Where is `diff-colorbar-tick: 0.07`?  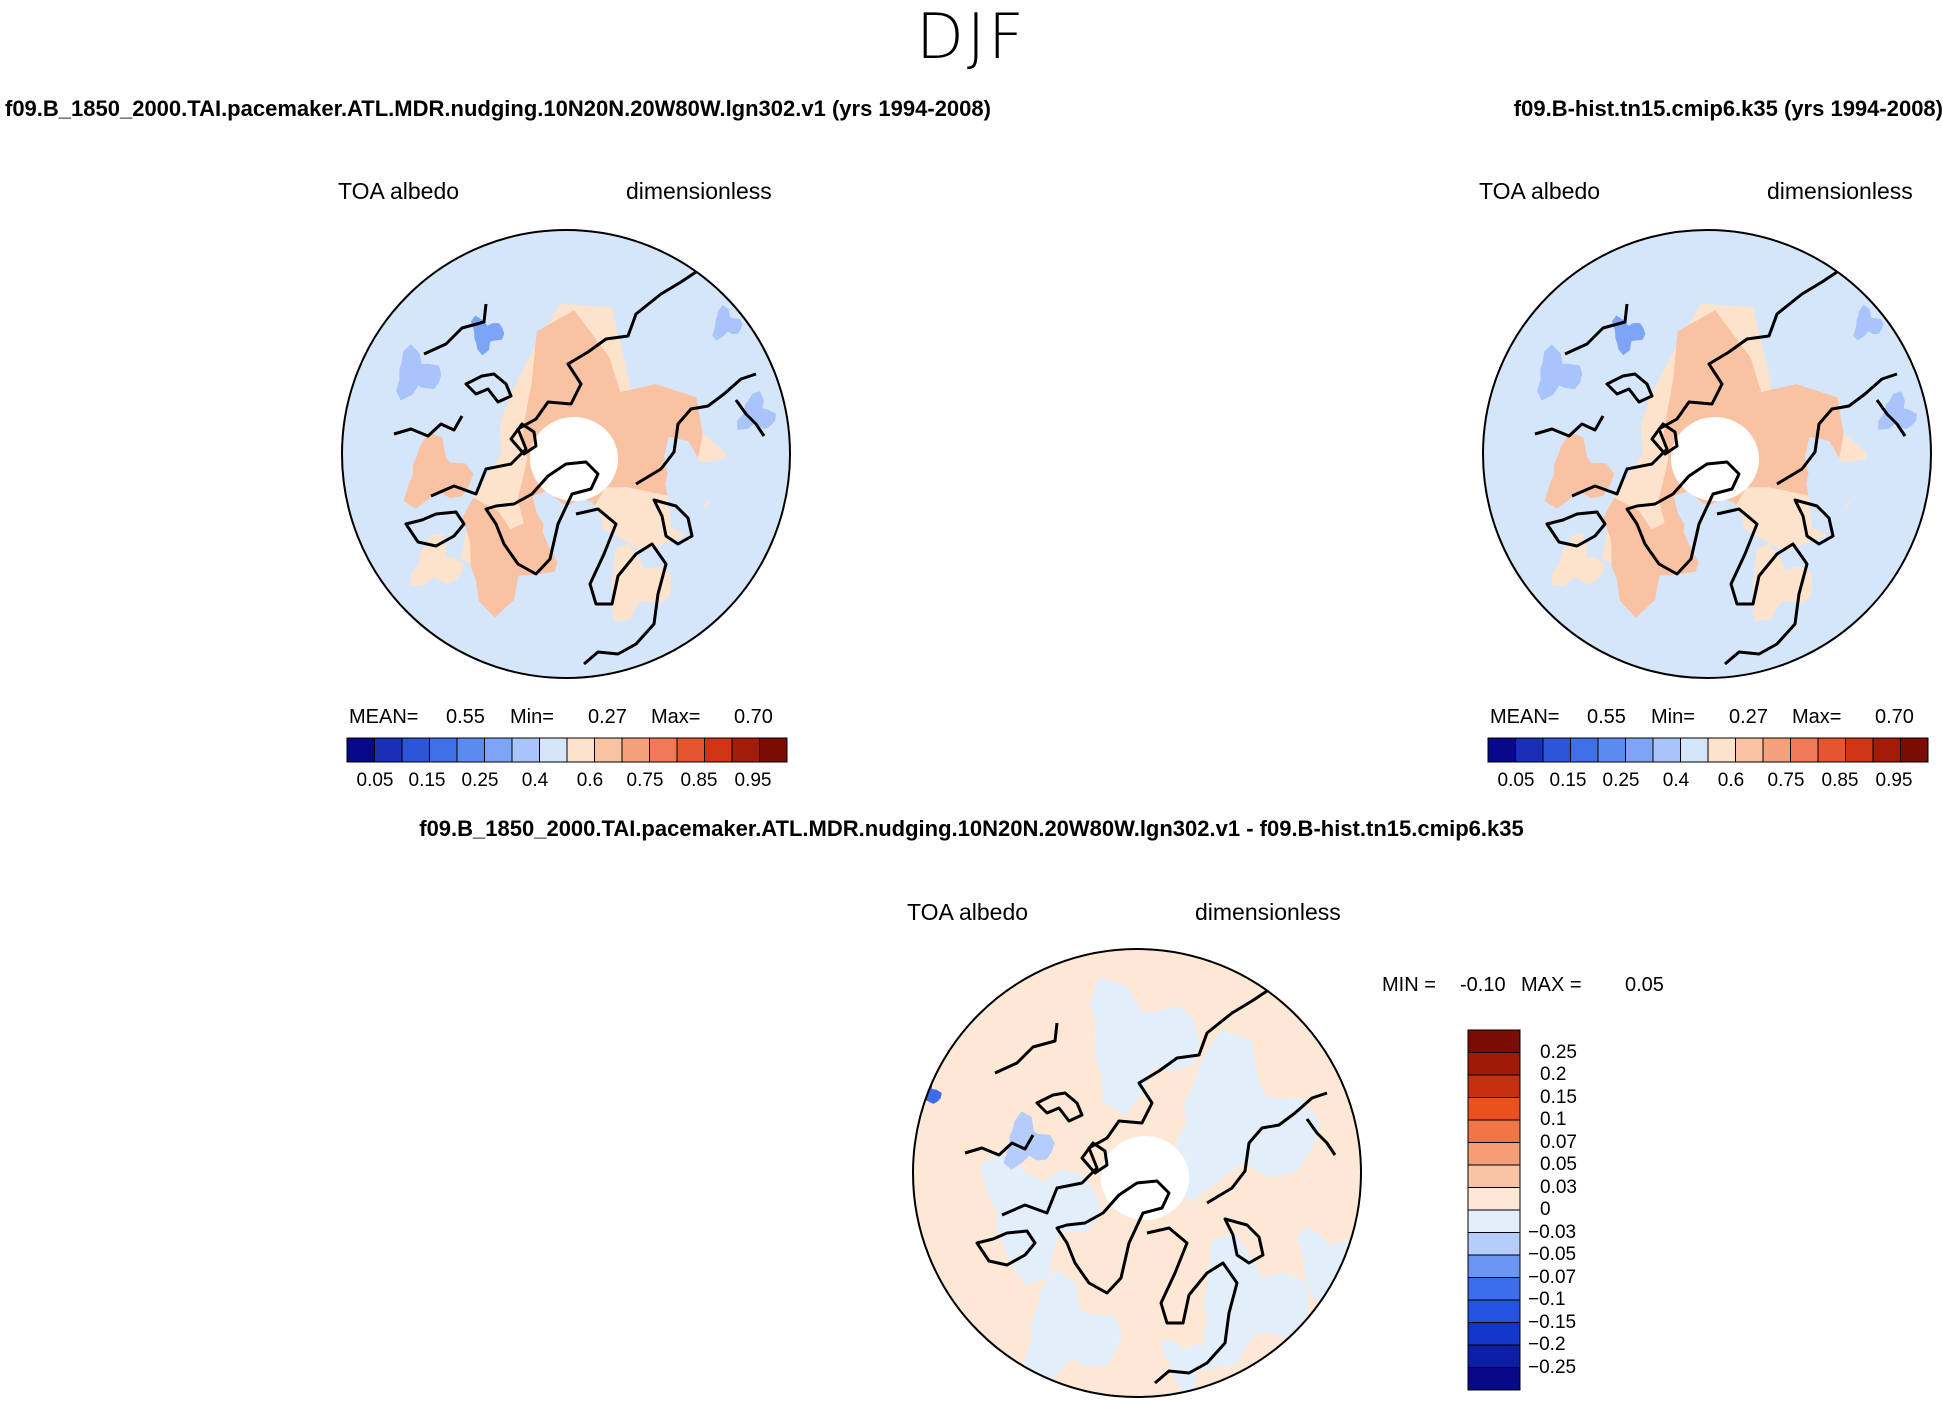 diff-colorbar-tick: 0.07 is located at coordinates (1558, 1142).